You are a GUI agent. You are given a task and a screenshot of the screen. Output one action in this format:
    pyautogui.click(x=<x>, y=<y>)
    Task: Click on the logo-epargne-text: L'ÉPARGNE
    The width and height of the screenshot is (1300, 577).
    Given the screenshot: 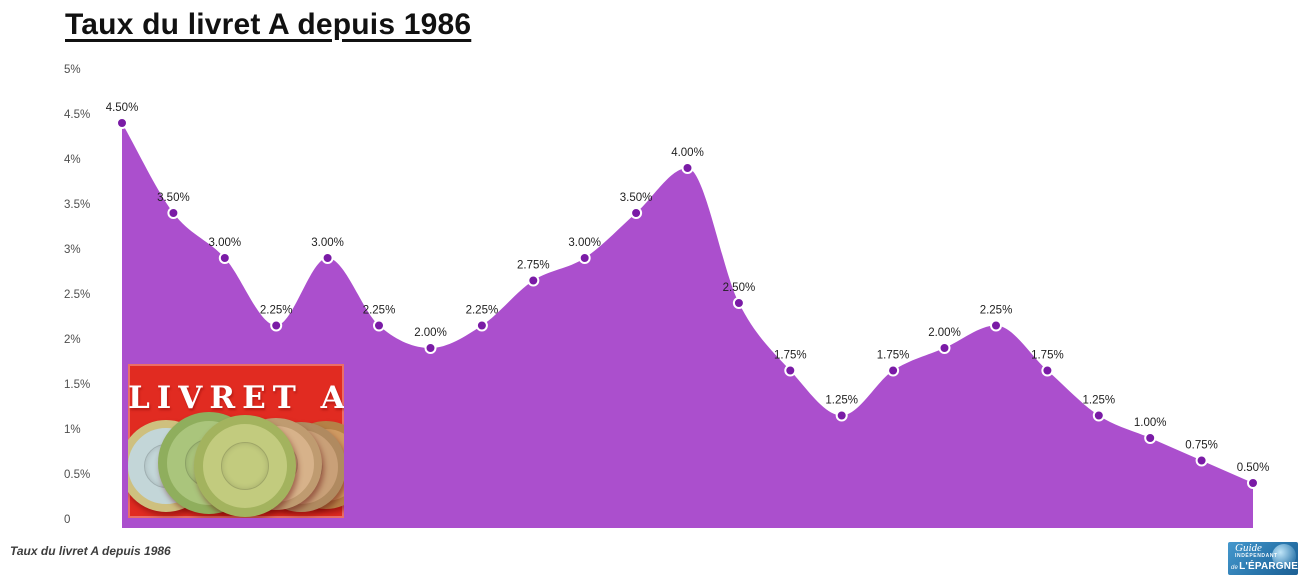 What is the action you would take?
    pyautogui.click(x=1268, y=566)
    